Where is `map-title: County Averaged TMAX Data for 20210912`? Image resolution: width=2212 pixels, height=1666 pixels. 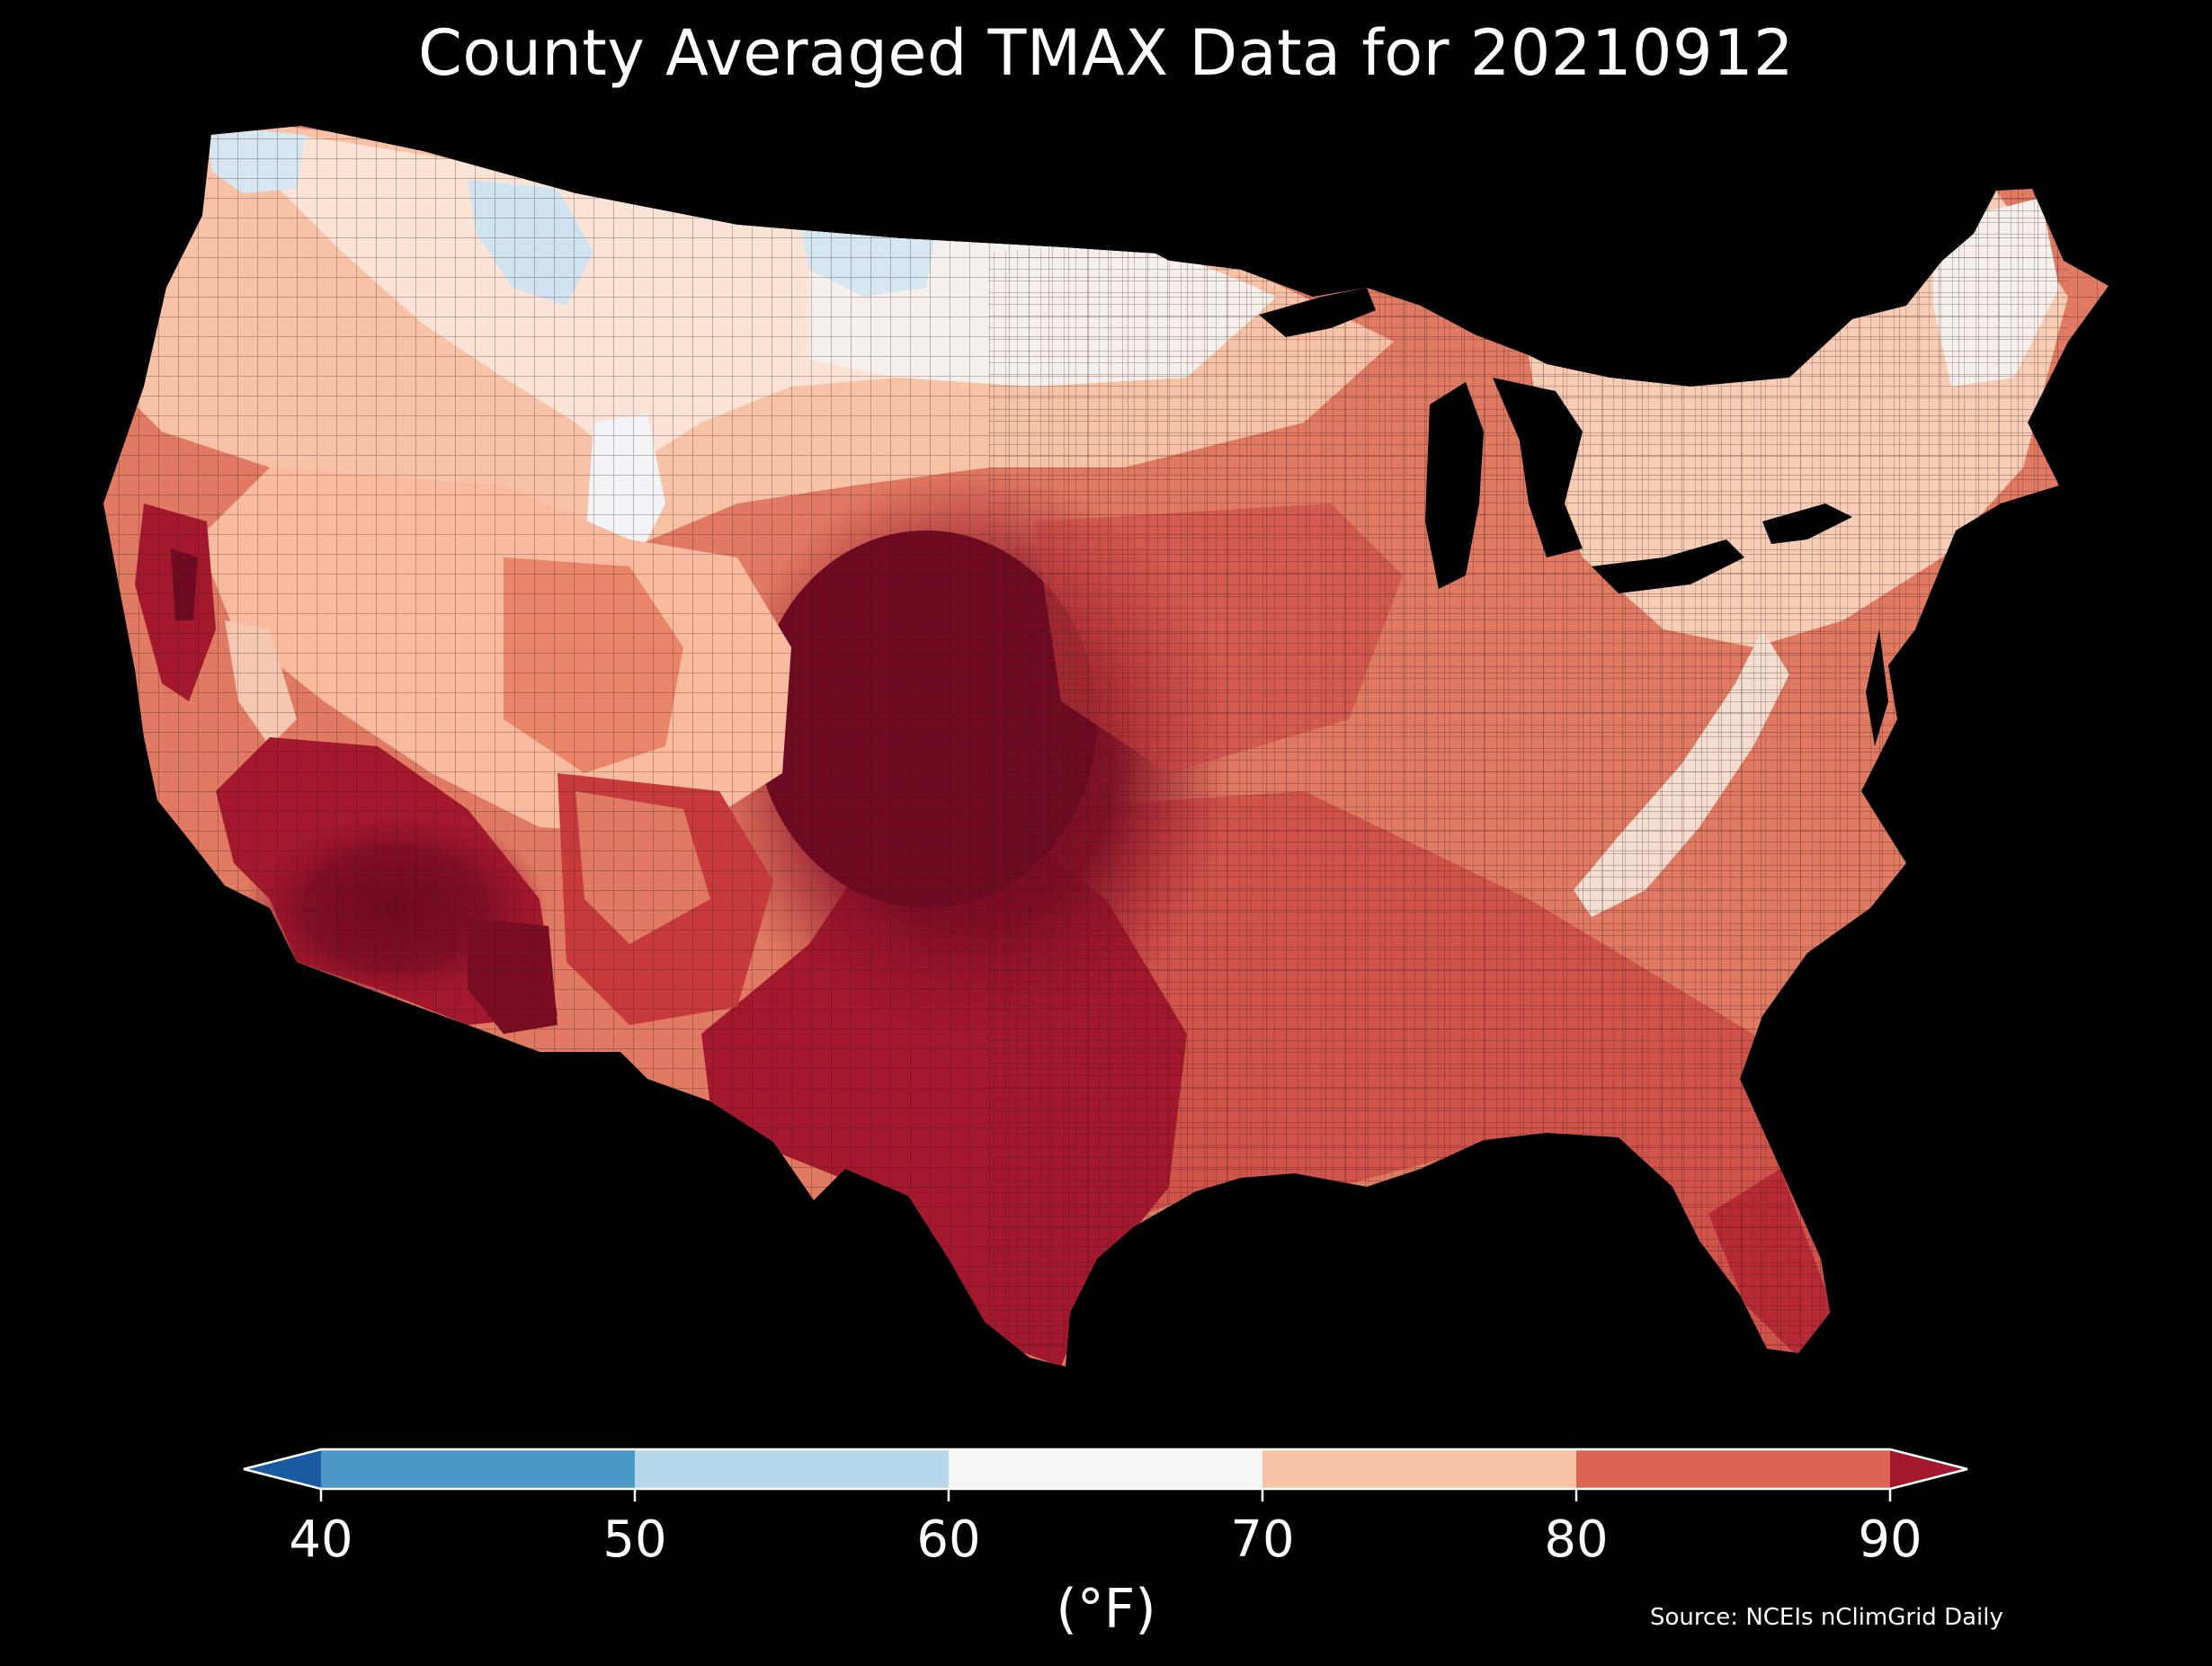 map-title: County Averaged TMAX Data for 20210912 is located at coordinates (1106, 53).